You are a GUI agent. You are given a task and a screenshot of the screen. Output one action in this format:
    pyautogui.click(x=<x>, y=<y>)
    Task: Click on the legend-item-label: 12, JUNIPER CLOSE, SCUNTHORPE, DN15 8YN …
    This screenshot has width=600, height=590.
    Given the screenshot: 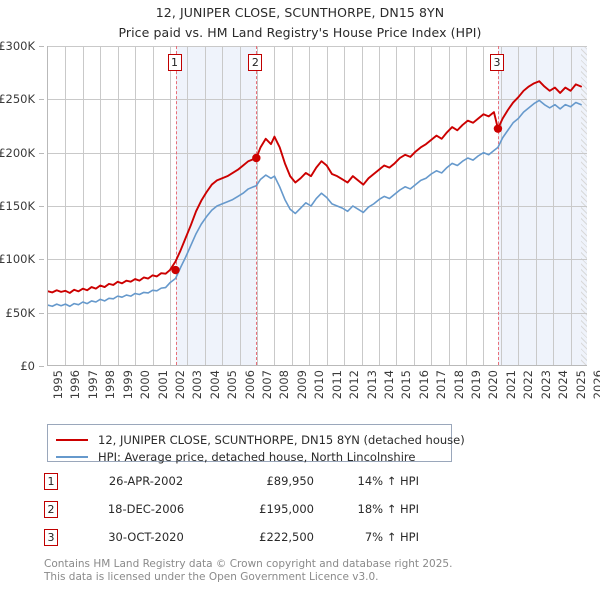 What is the action you would take?
    pyautogui.click(x=281, y=440)
    